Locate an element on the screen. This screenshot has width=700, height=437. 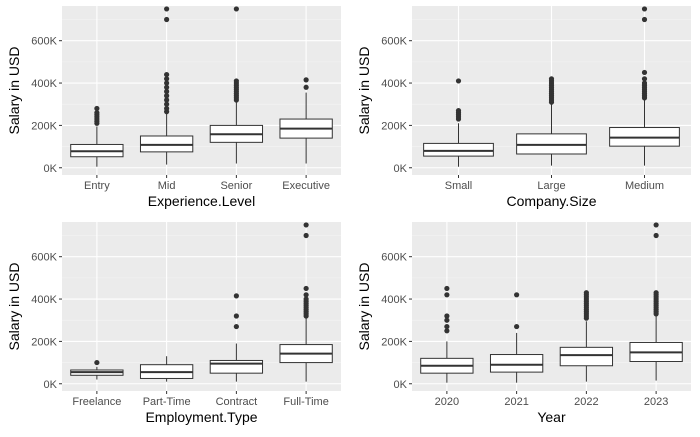
x-tick-label: Freelance is located at coordinates (96, 402).